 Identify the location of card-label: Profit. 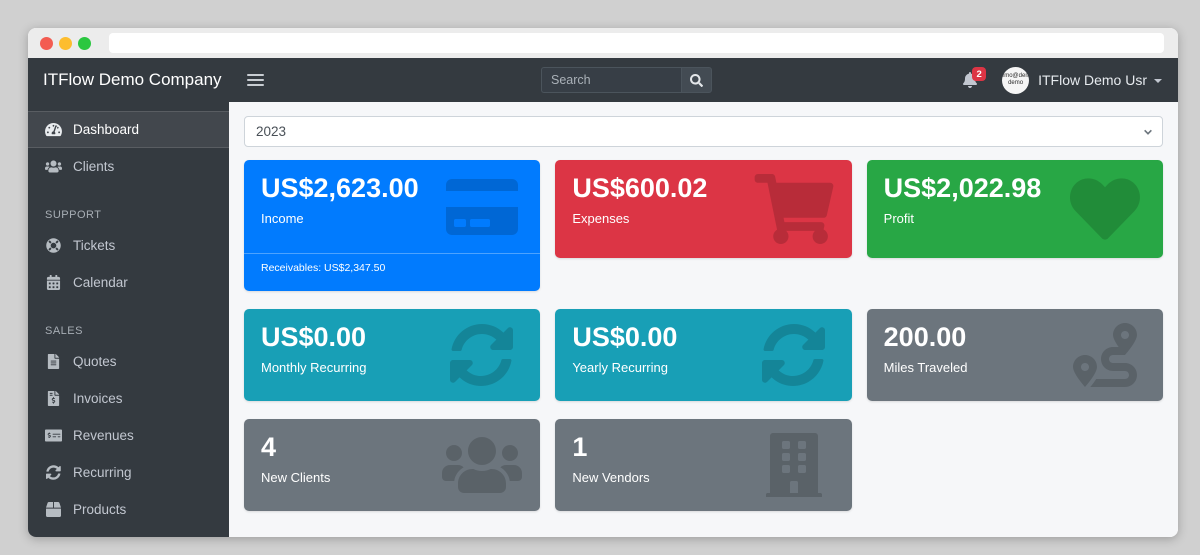
(898, 219).